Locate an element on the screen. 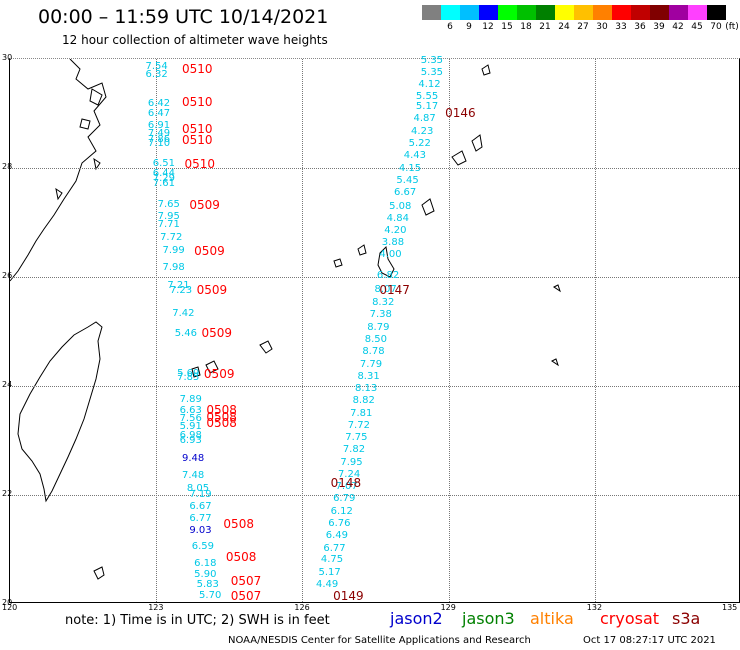 The height and width of the screenshot is (650, 740). longitude-label: 126 is located at coordinates (302, 607).